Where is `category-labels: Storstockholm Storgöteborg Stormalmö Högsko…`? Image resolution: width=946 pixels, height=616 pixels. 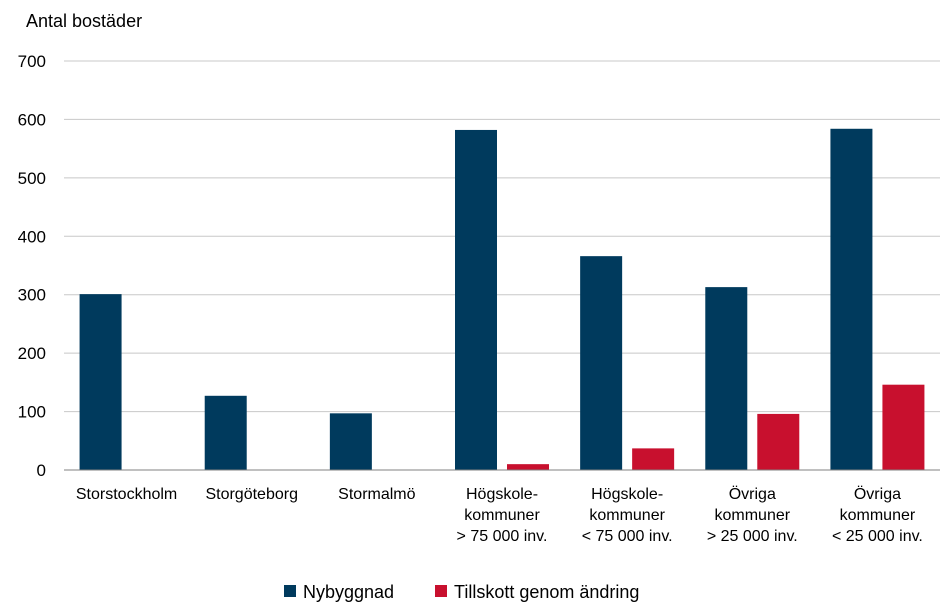
category-labels: Storstockholm Storgöteborg Stormalmö Högsko… is located at coordinates (499, 515).